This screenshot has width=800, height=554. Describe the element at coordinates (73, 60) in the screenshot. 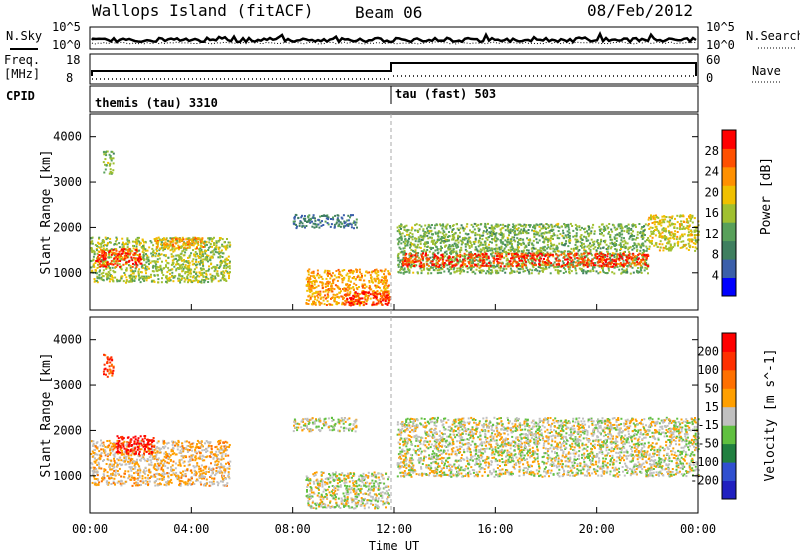

I see `freq-tick-high: 18` at that location.